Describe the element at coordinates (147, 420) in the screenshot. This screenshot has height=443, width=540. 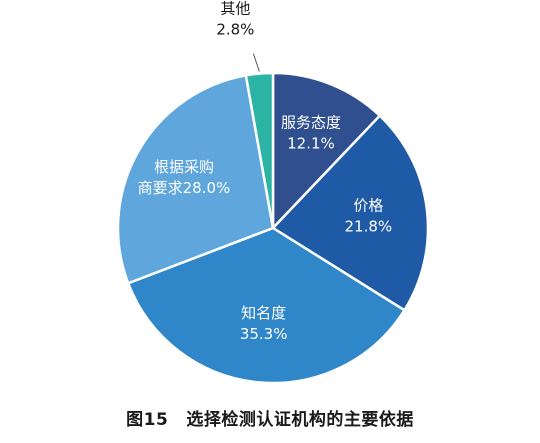
I see `figure-number: 图15` at that location.